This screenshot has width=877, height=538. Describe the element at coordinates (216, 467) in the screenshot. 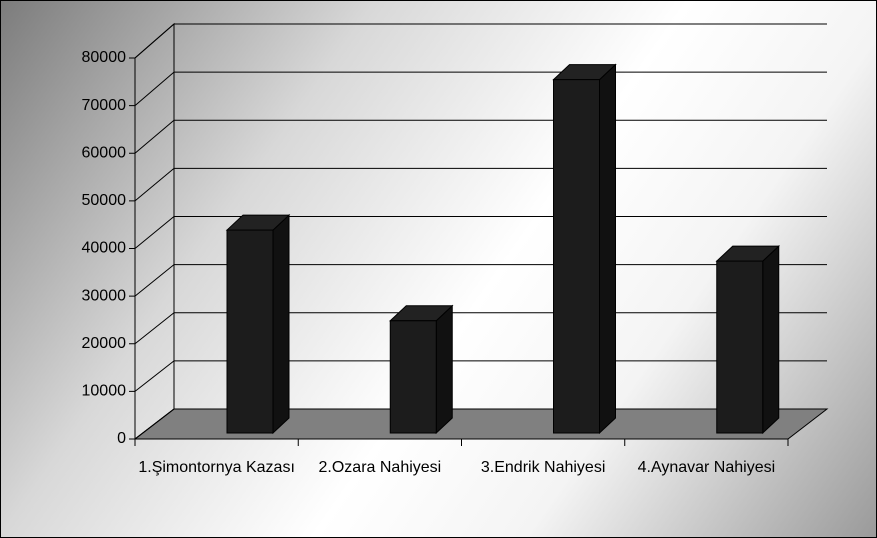

I see `x-tick-label: 1.Şimontornya Kazası` at that location.